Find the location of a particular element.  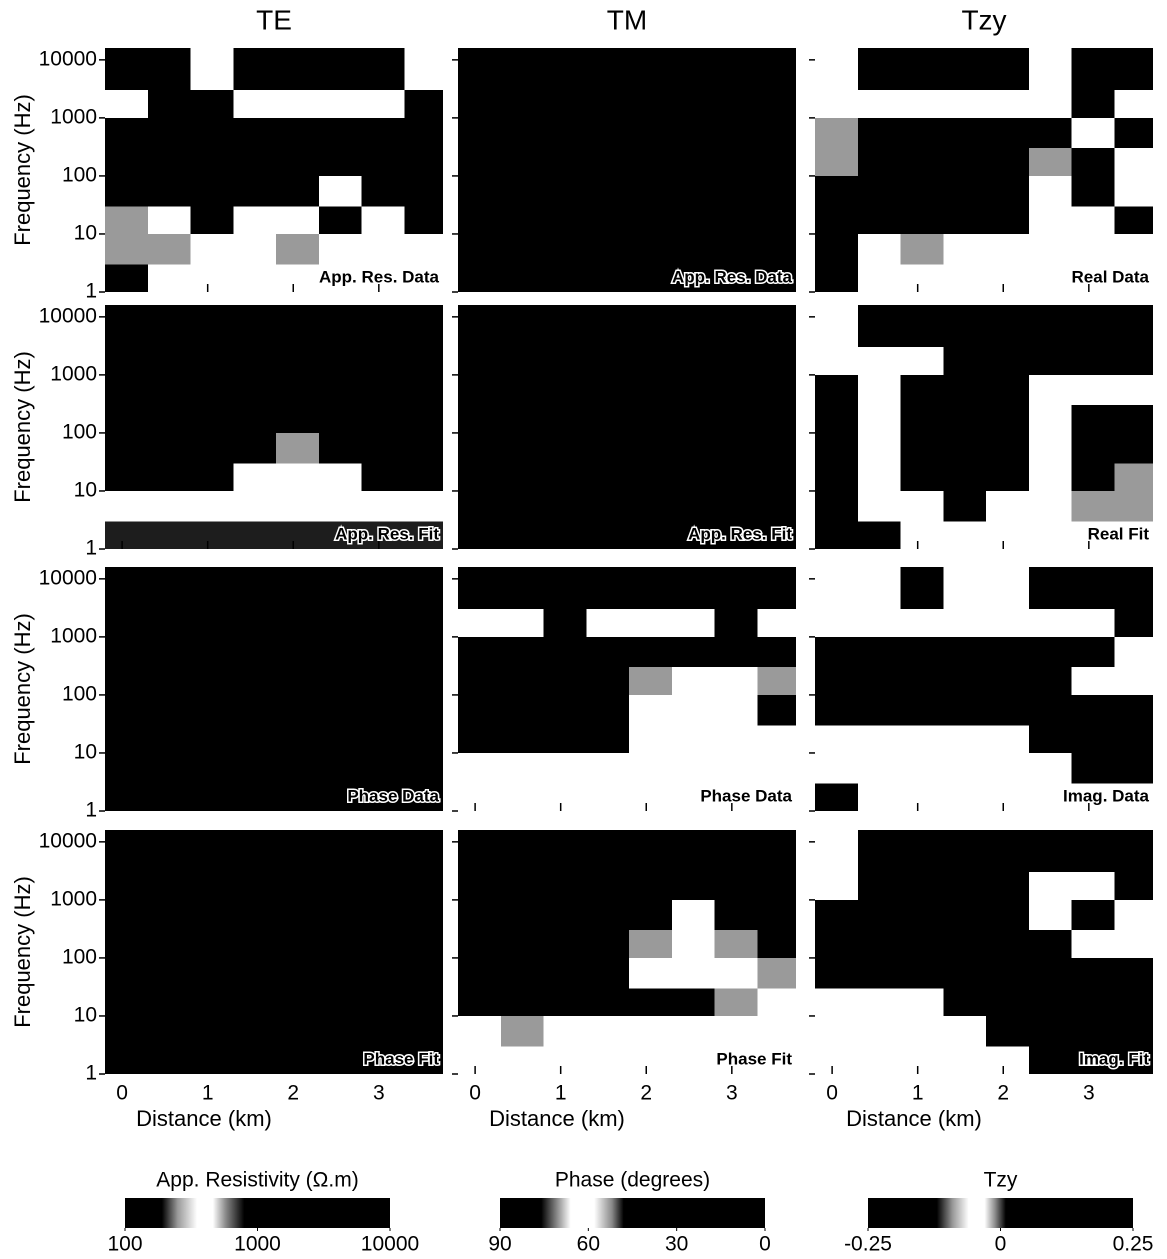

colorbar-title: App. Resistivity (Ω.m) is located at coordinates (257, 1180).